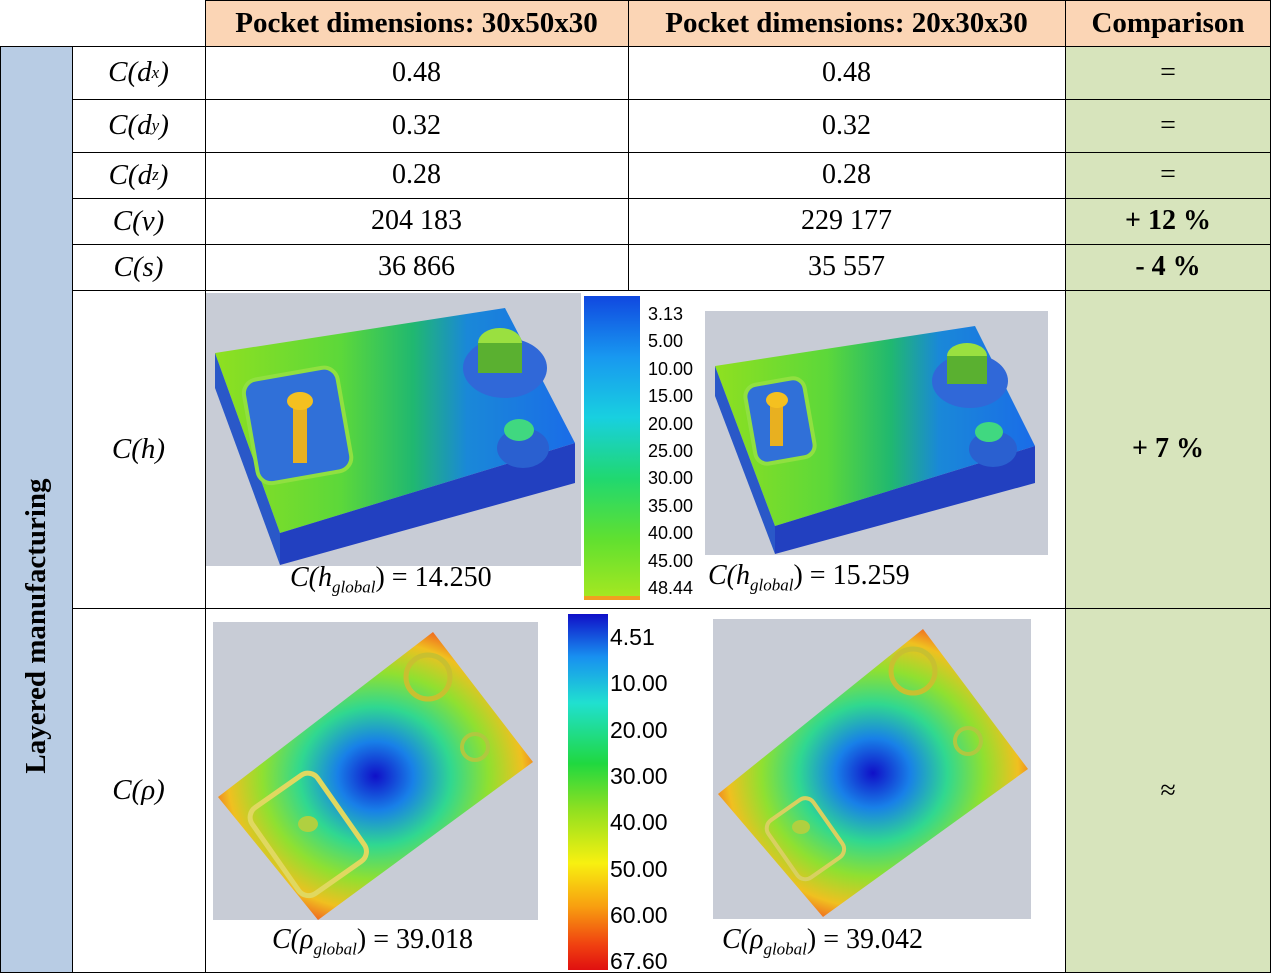 The height and width of the screenshot is (975, 1271). Describe the element at coordinates (671, 424) in the screenshot. I see `height-legend-tick: 20.00` at that location.